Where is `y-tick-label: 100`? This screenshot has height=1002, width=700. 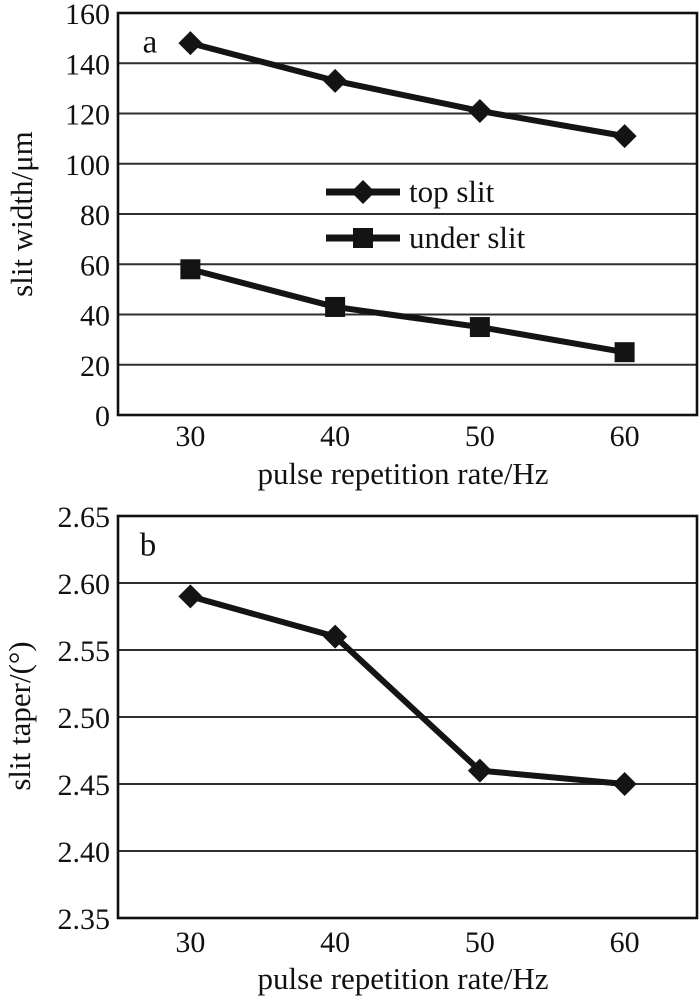
y-tick-label: 100 is located at coordinates (87, 165).